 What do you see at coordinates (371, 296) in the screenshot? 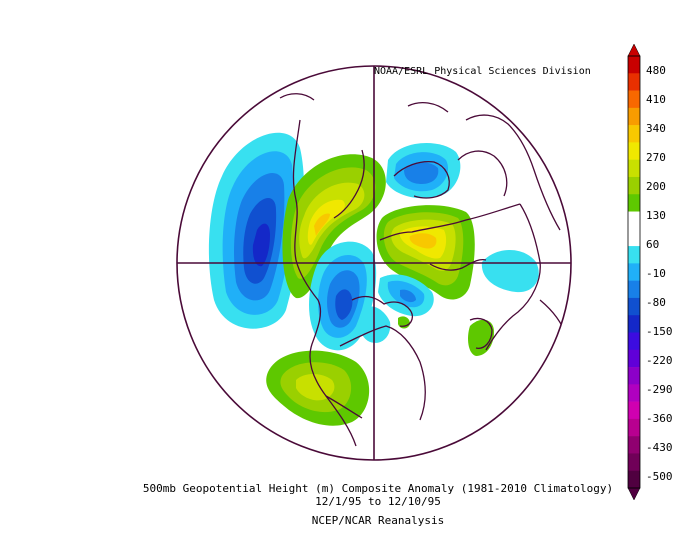
I see `negative-anomaly-north-america` at bounding box center [371, 296].